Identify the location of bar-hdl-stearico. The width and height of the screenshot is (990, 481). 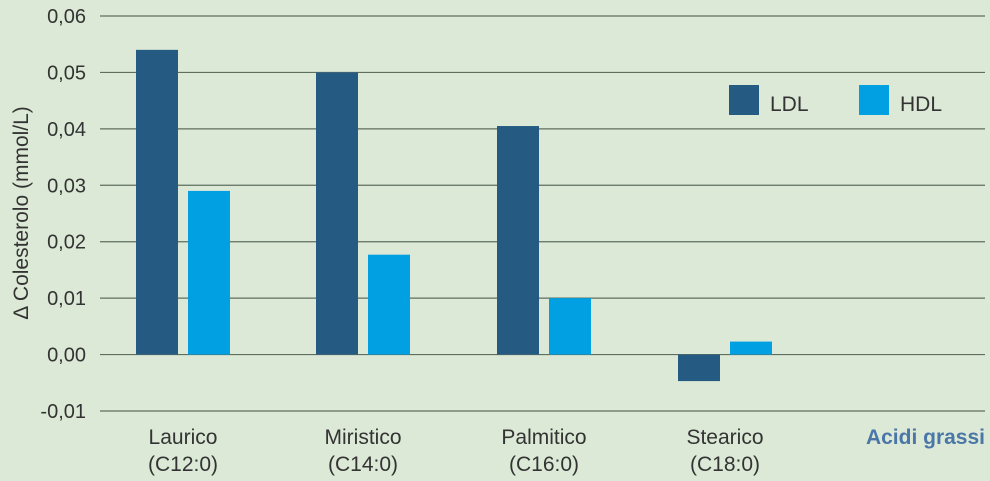
(751, 348).